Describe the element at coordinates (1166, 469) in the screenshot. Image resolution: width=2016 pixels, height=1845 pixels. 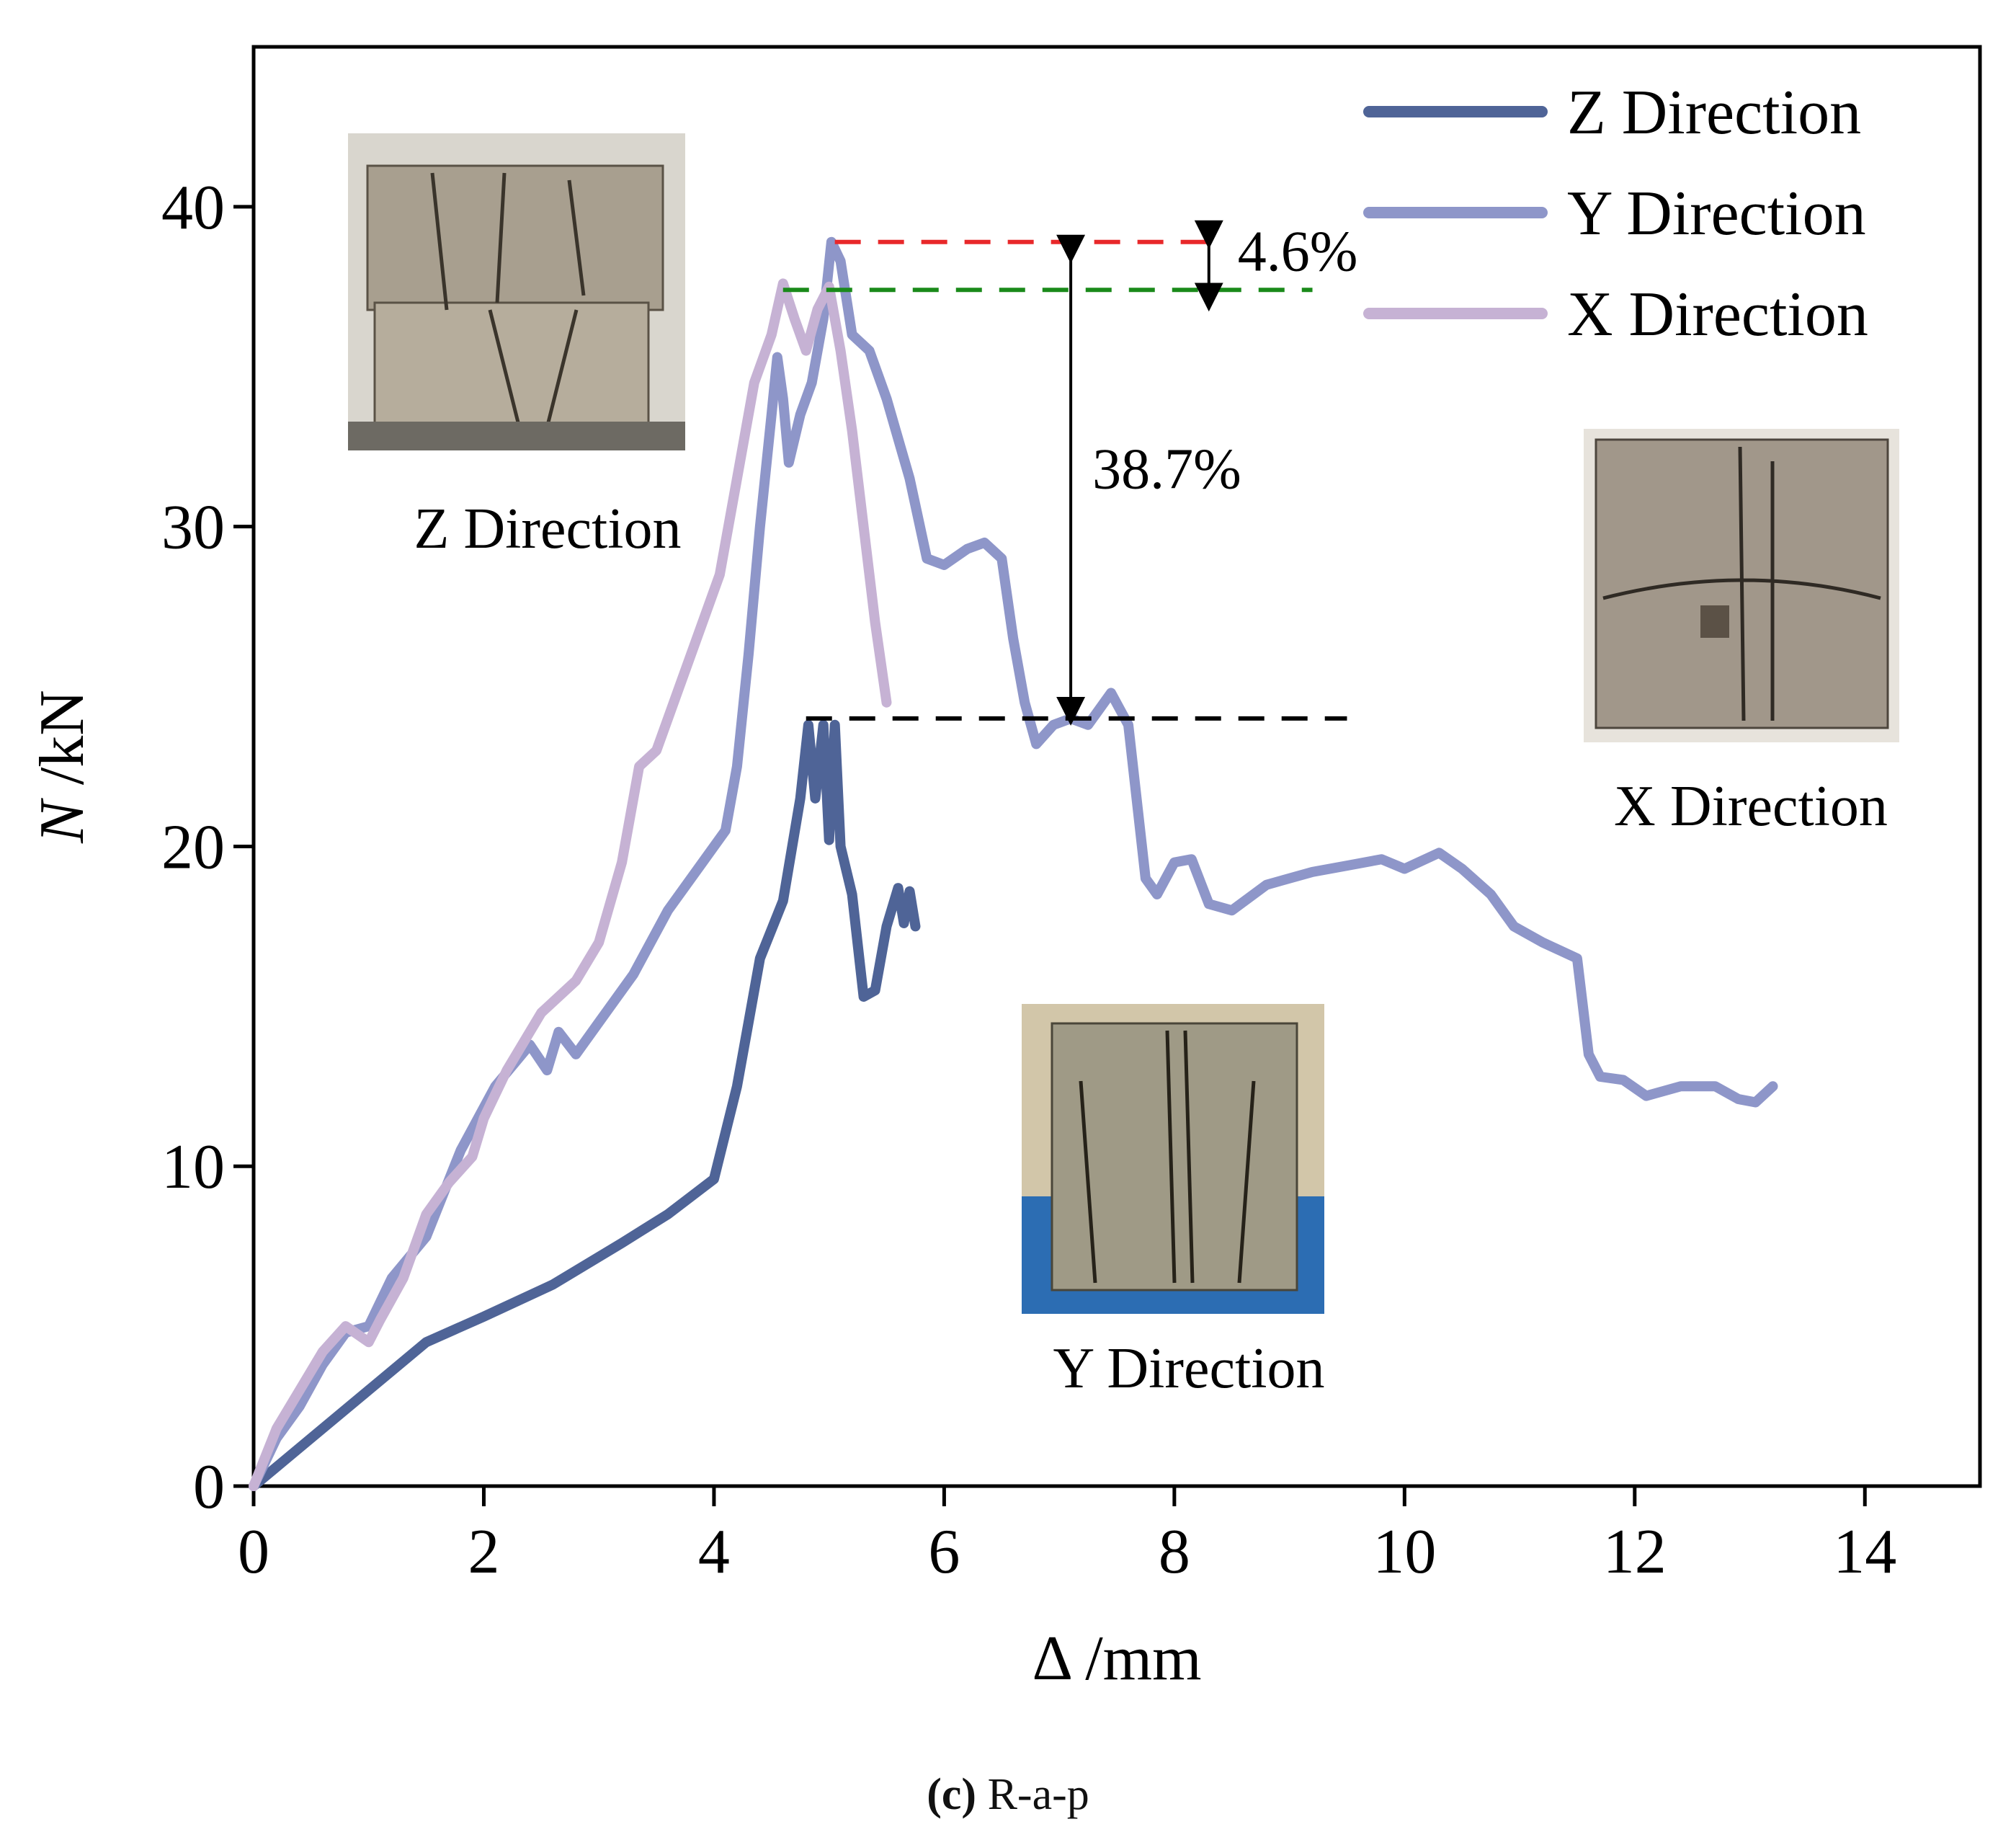
I see `annotation-38-7: 38.7%` at that location.